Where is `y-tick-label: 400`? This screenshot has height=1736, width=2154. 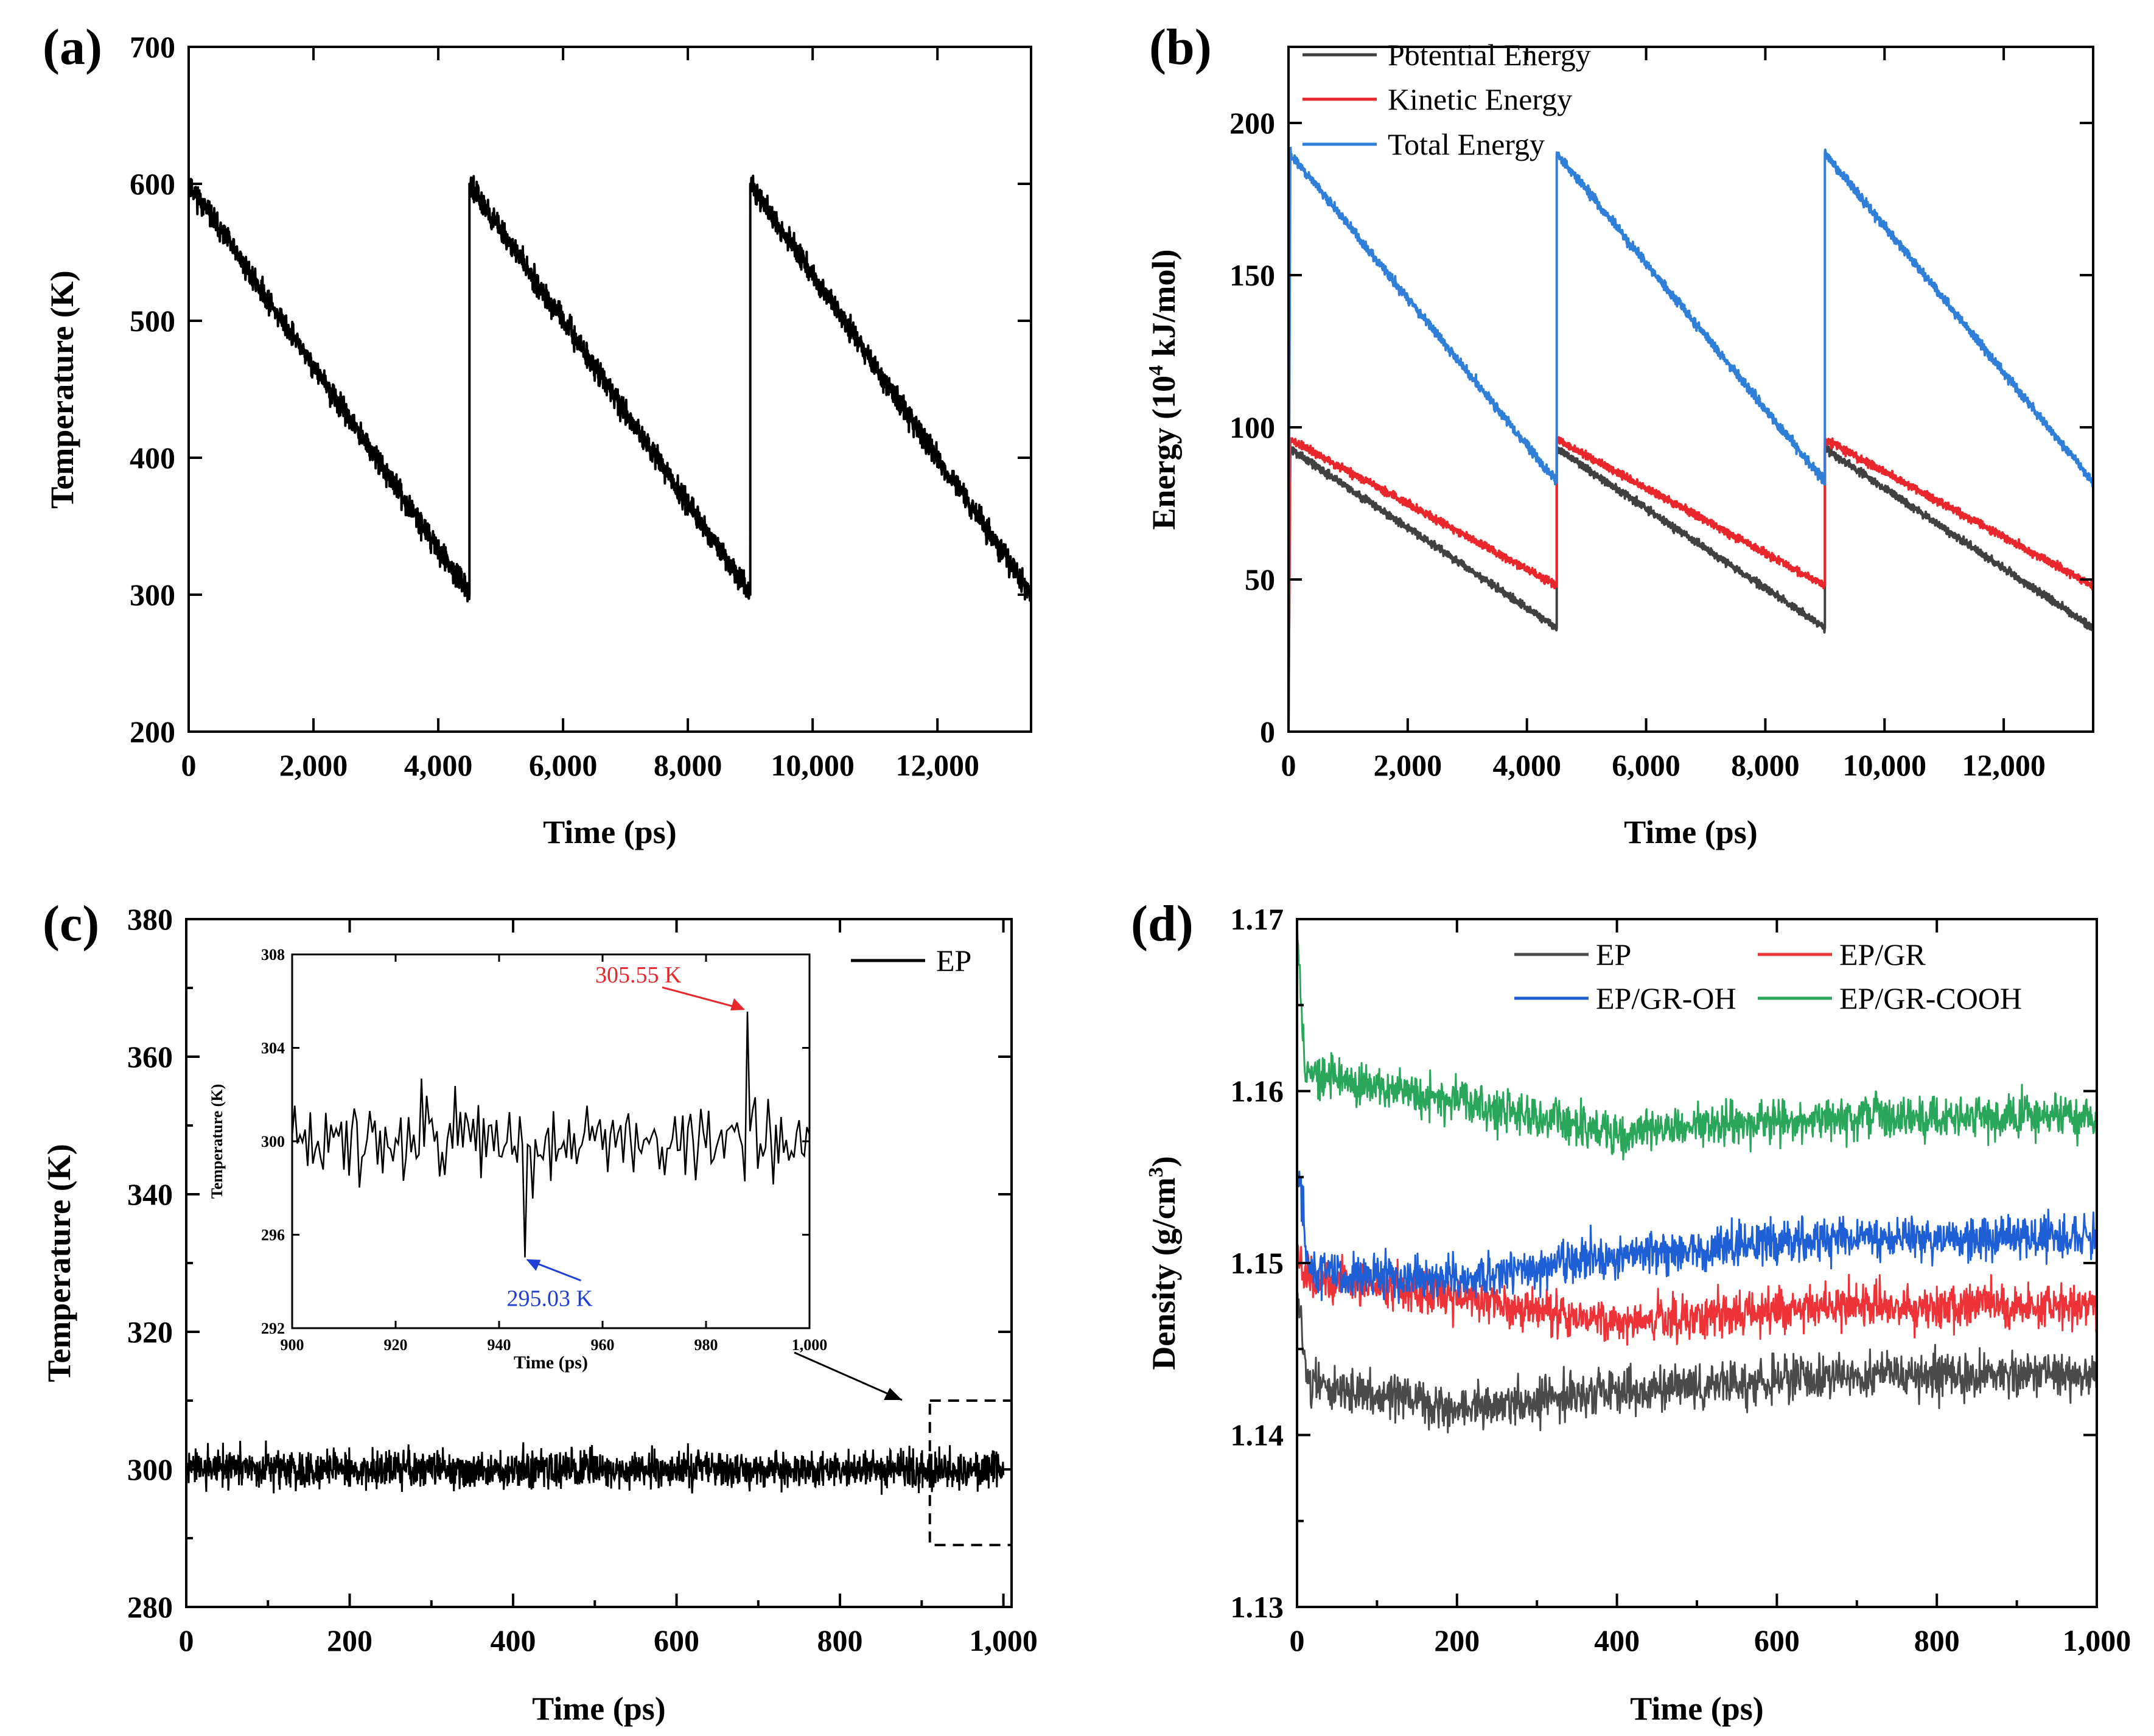 y-tick-label: 400 is located at coordinates (152, 458).